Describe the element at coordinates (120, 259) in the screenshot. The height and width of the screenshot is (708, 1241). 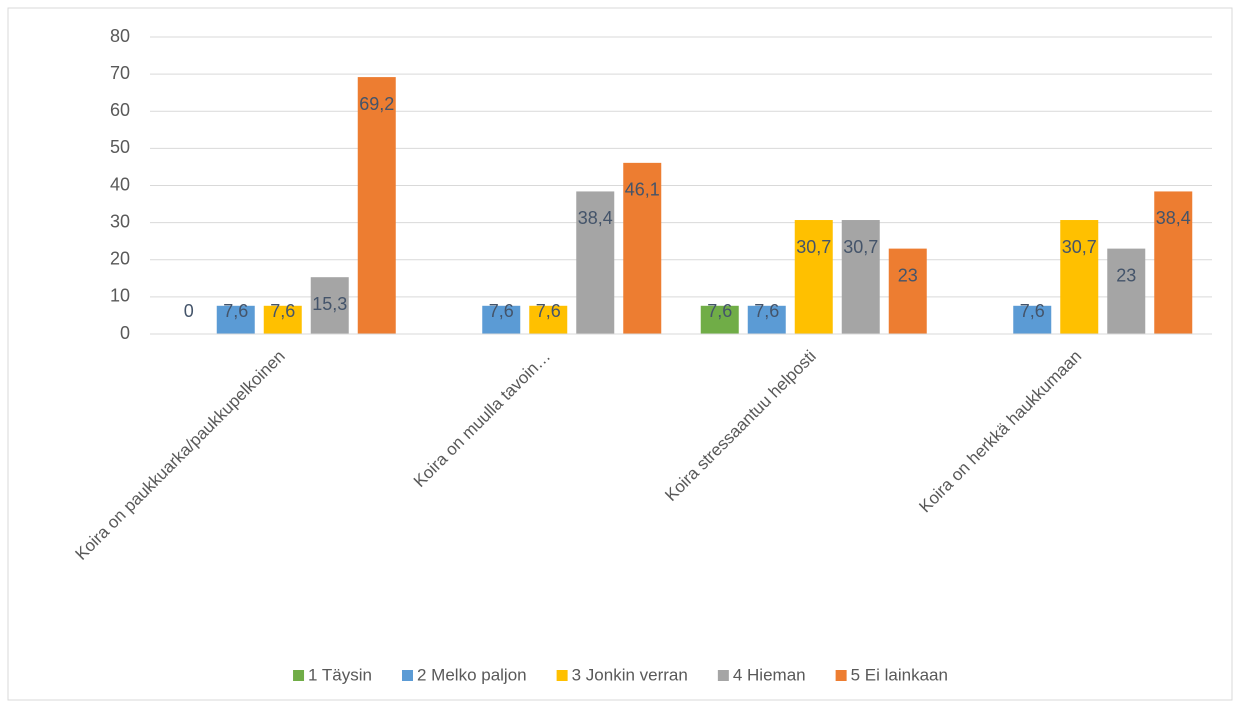
I see `y-tick-label: 20` at that location.